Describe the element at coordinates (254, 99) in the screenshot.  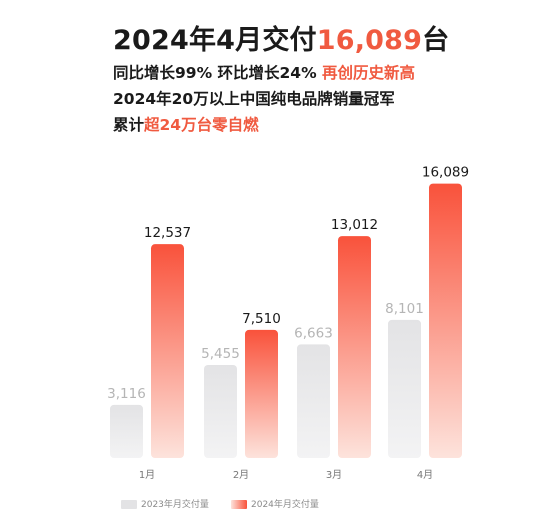
I see `ranking-line: 2024年20万以上中国纯电品牌销量冠军` at that location.